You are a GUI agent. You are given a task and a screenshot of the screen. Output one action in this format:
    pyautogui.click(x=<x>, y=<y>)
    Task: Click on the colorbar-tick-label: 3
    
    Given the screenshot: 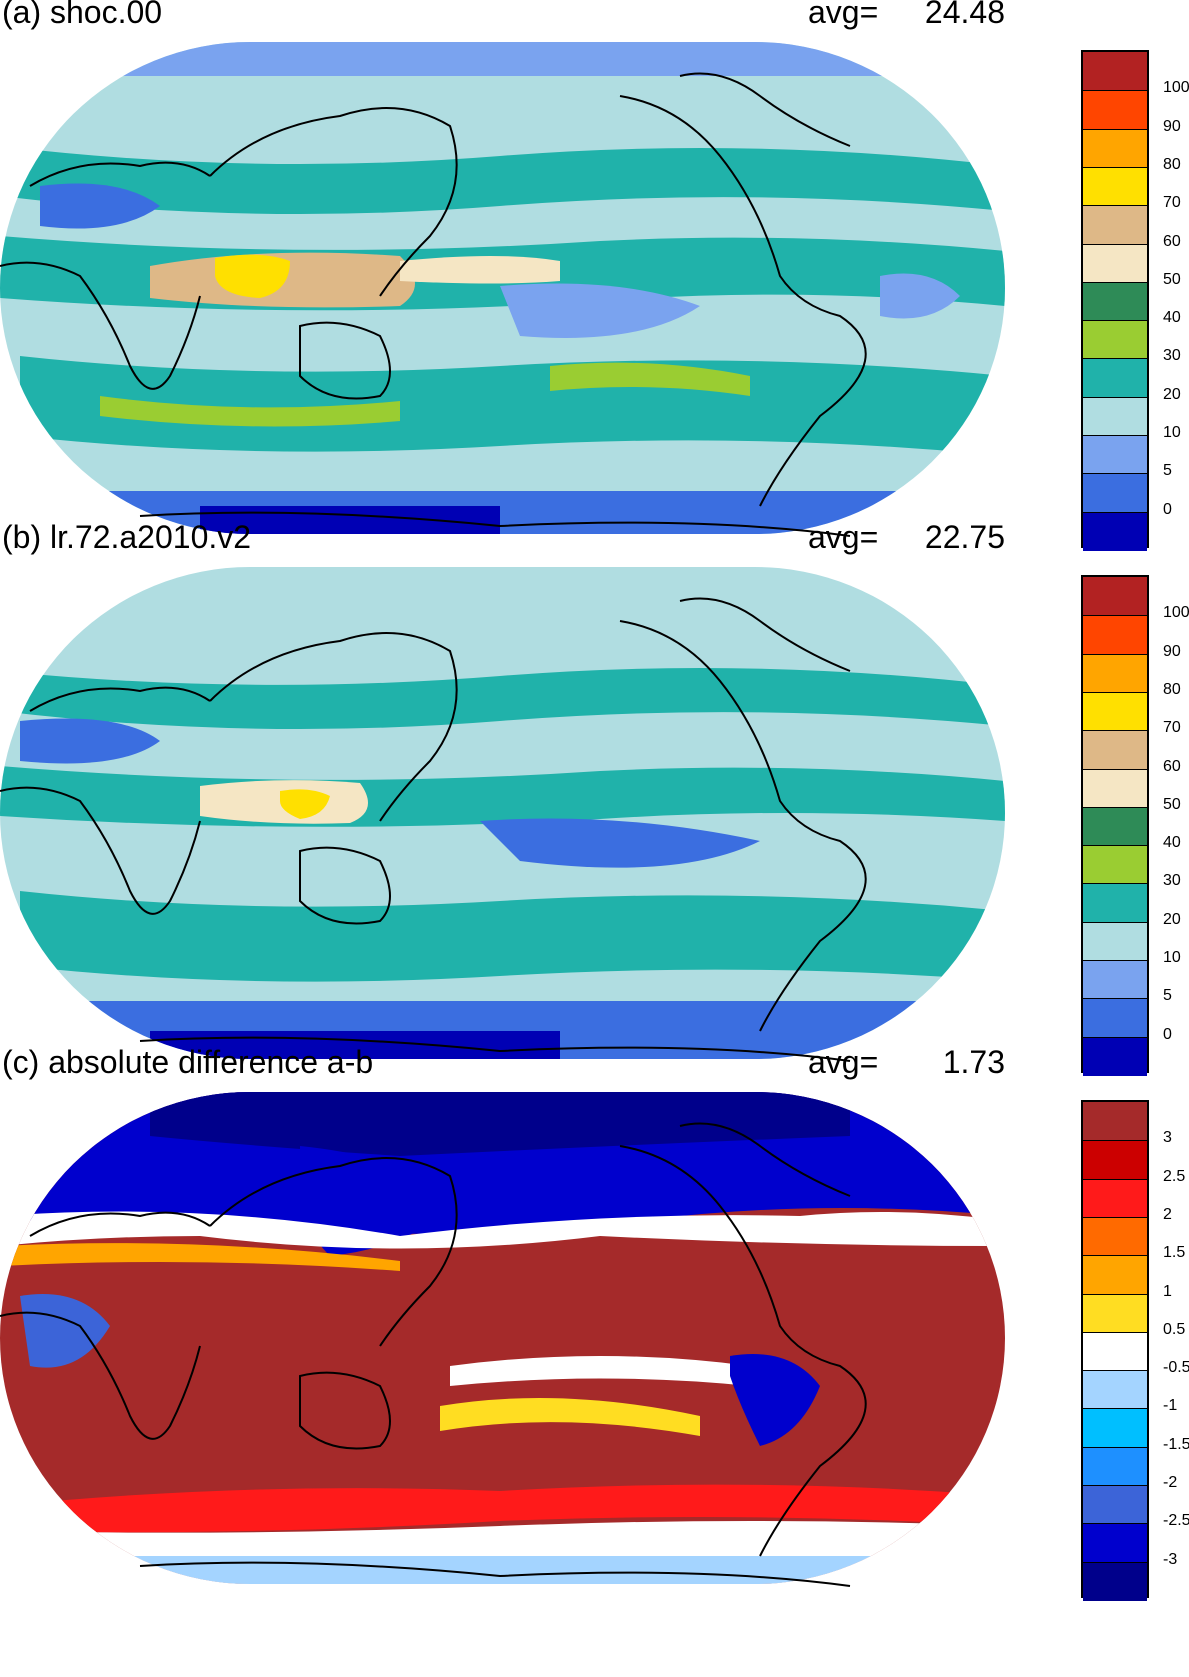 What is the action you would take?
    pyautogui.click(x=1167, y=1138)
    